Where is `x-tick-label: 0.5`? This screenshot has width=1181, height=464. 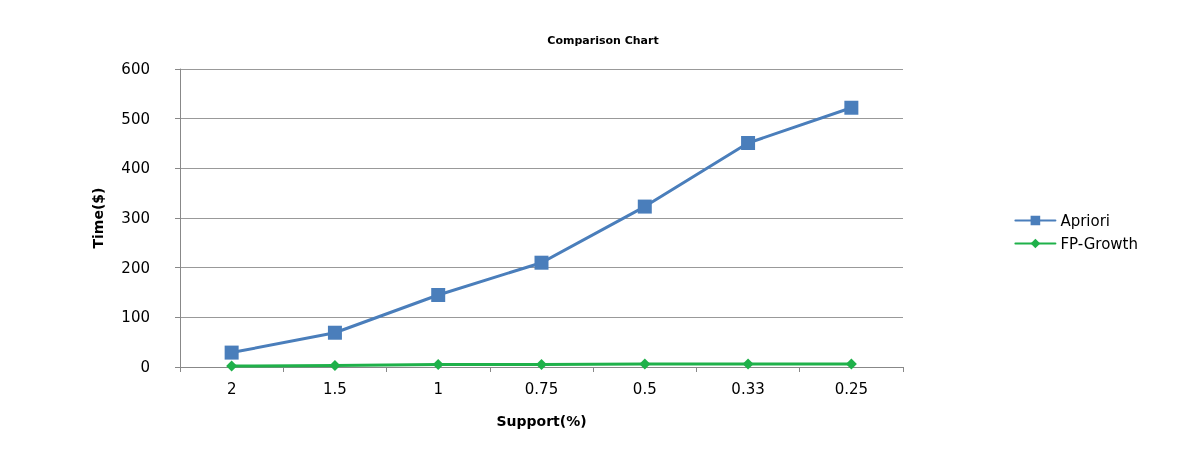 x-tick-label: 0.5 is located at coordinates (644, 388).